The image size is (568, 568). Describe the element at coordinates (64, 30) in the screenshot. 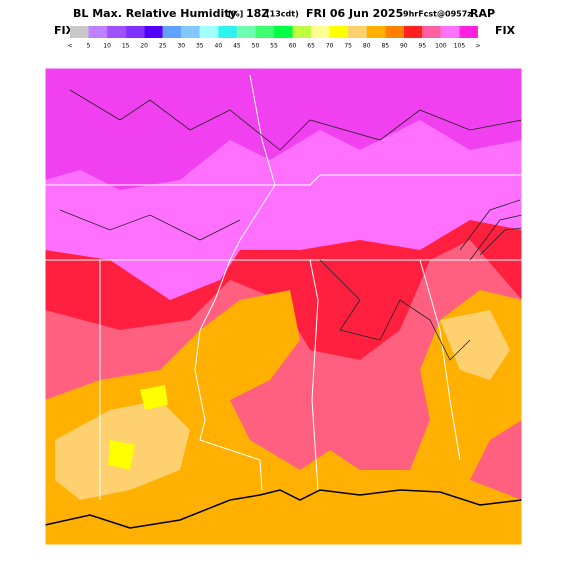

I see `fix-left: FIX` at that location.